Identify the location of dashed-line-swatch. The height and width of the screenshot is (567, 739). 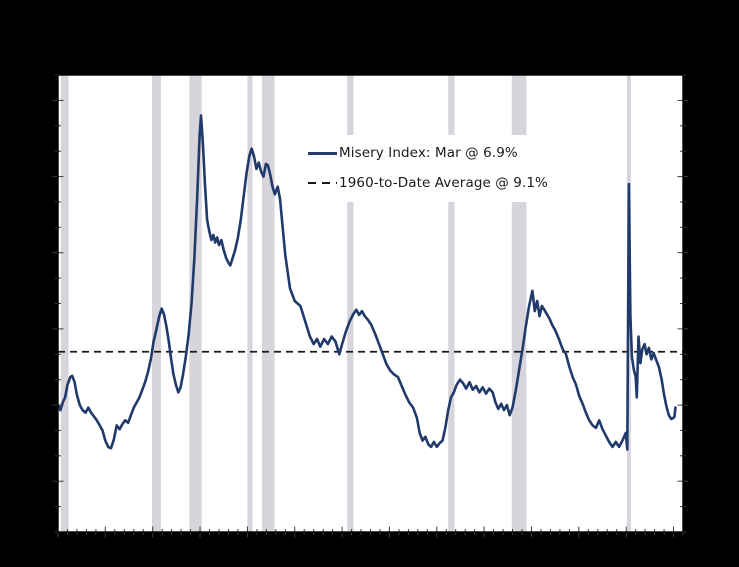
(322, 183).